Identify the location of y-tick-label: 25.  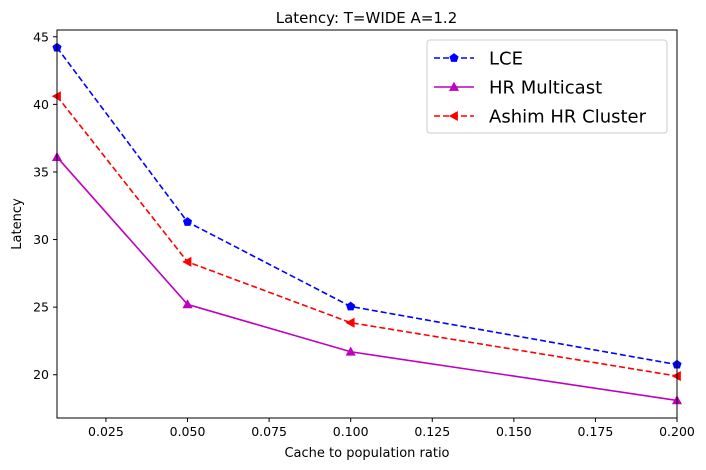
(41, 307).